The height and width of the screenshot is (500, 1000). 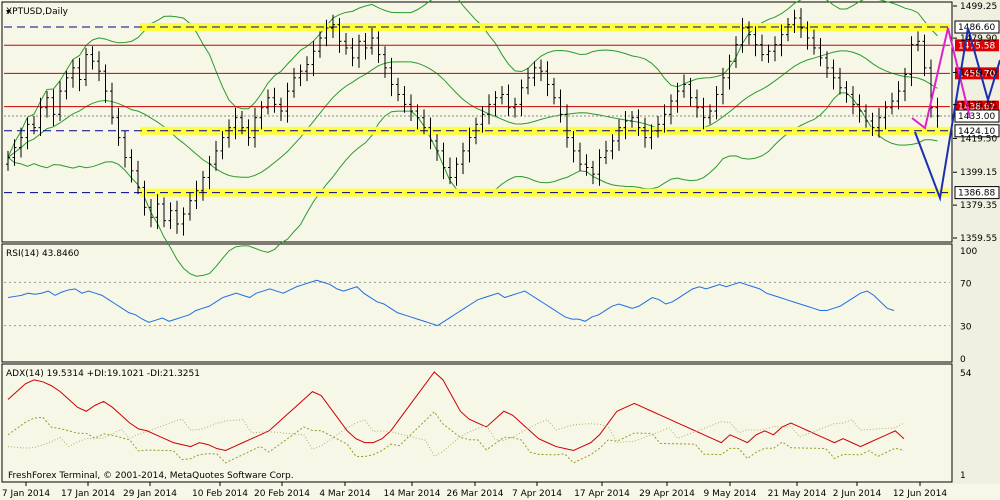 What do you see at coordinates (345, 494) in the screenshot?
I see `time-tick-label: 4 Mar 2014` at bounding box center [345, 494].